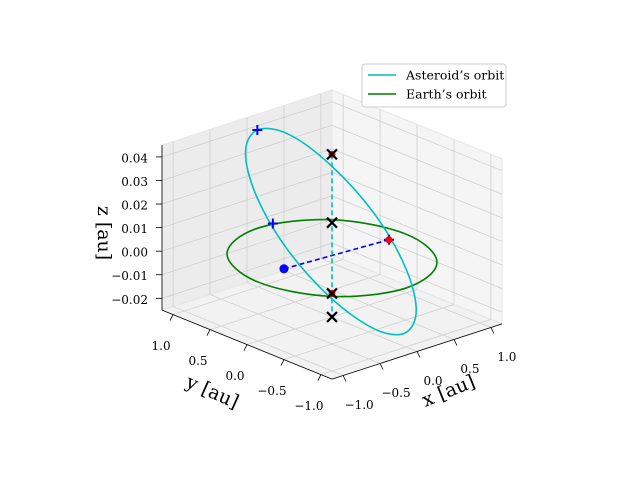 The height and width of the screenshot is (480, 640). I want to click on x-tick-label: −1.0, so click(359, 405).